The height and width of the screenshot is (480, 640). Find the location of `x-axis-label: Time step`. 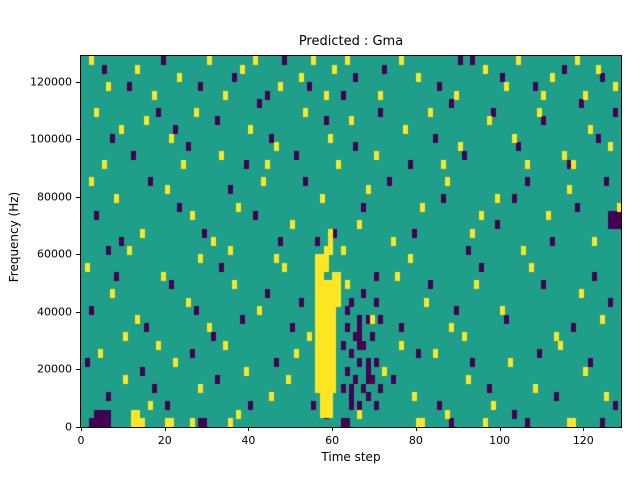

x-axis-label: Time step is located at coordinates (351, 457).